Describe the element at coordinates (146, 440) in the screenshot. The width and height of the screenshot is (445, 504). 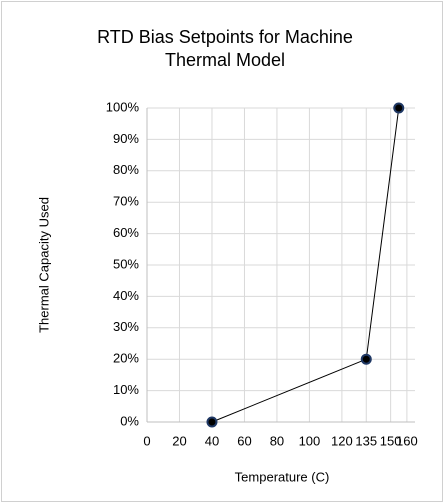
I see `x-tick-label: 0` at that location.